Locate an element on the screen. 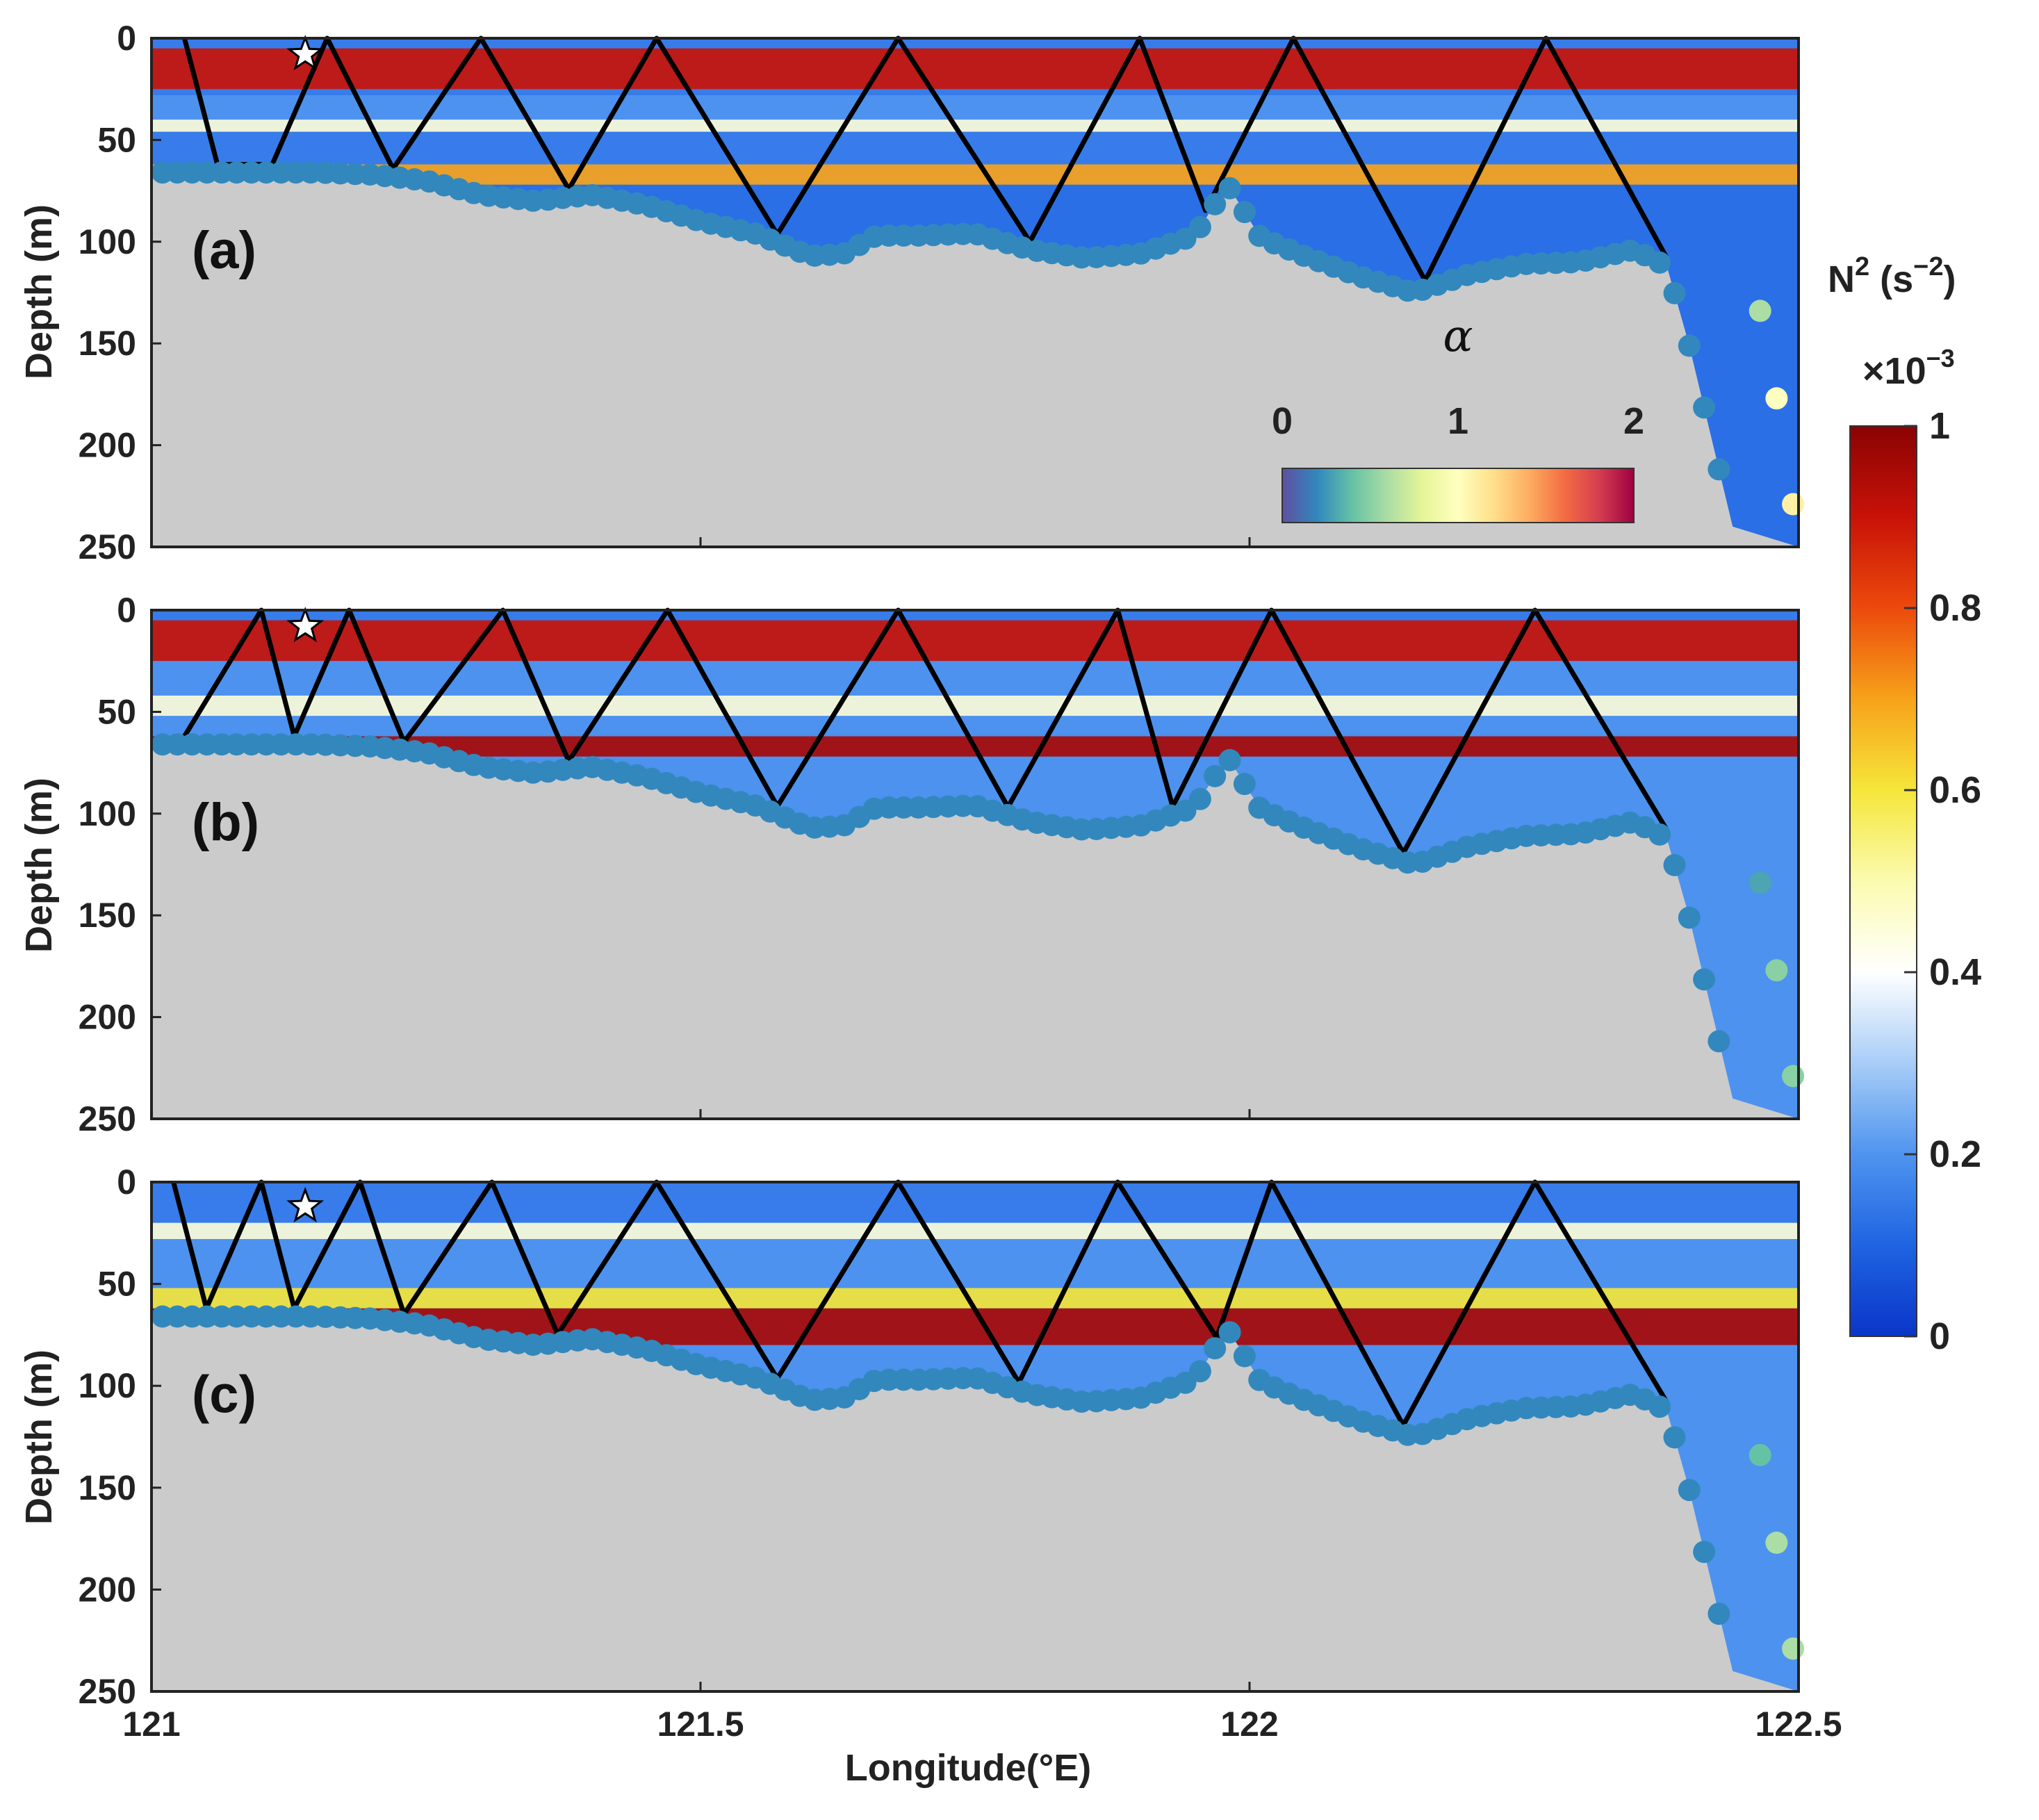 The height and width of the screenshot is (1820, 2039). alpha-legend-tick-label: 0 is located at coordinates (1282, 421).